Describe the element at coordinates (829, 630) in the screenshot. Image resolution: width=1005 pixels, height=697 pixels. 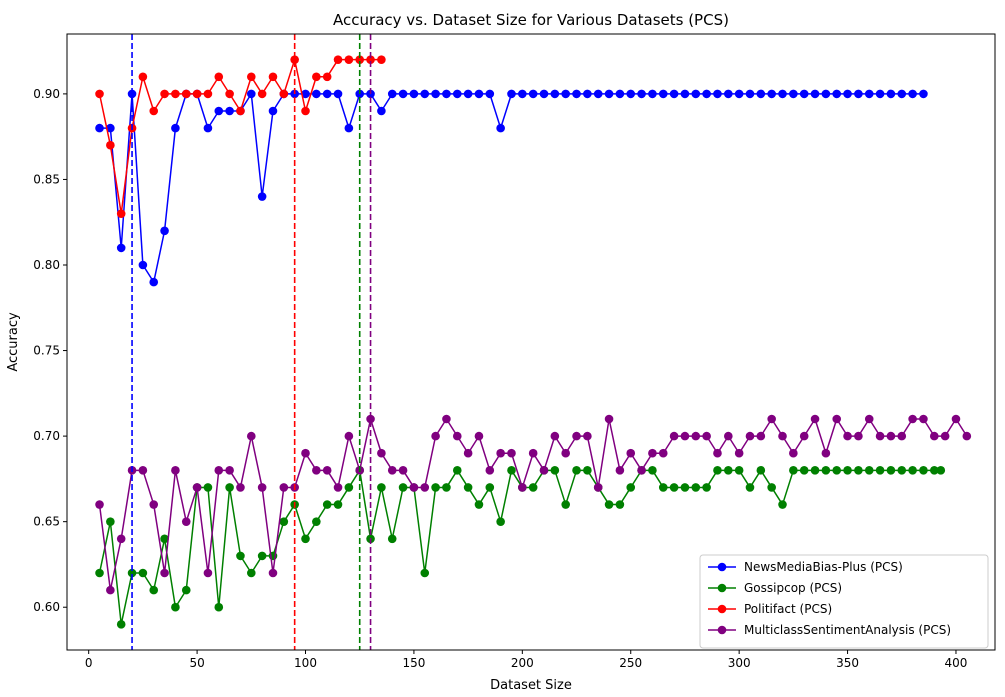
I see `legend-item: MulticlassSentimentAnalysis (PCS)` at that location.